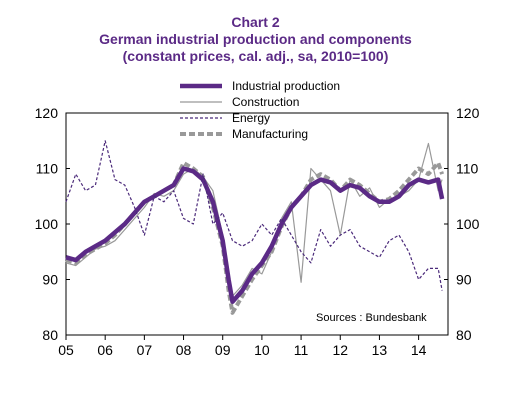 This screenshot has height=404, width=511. What do you see at coordinates (371, 318) in the screenshot?
I see `source-note: Sources : Bundesbank` at bounding box center [371, 318].